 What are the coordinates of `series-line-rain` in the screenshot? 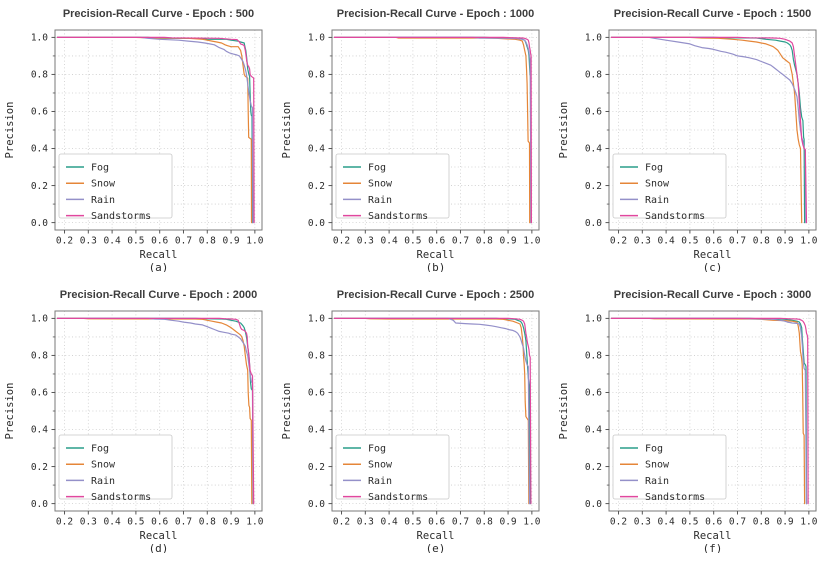 It's located at (155, 411).